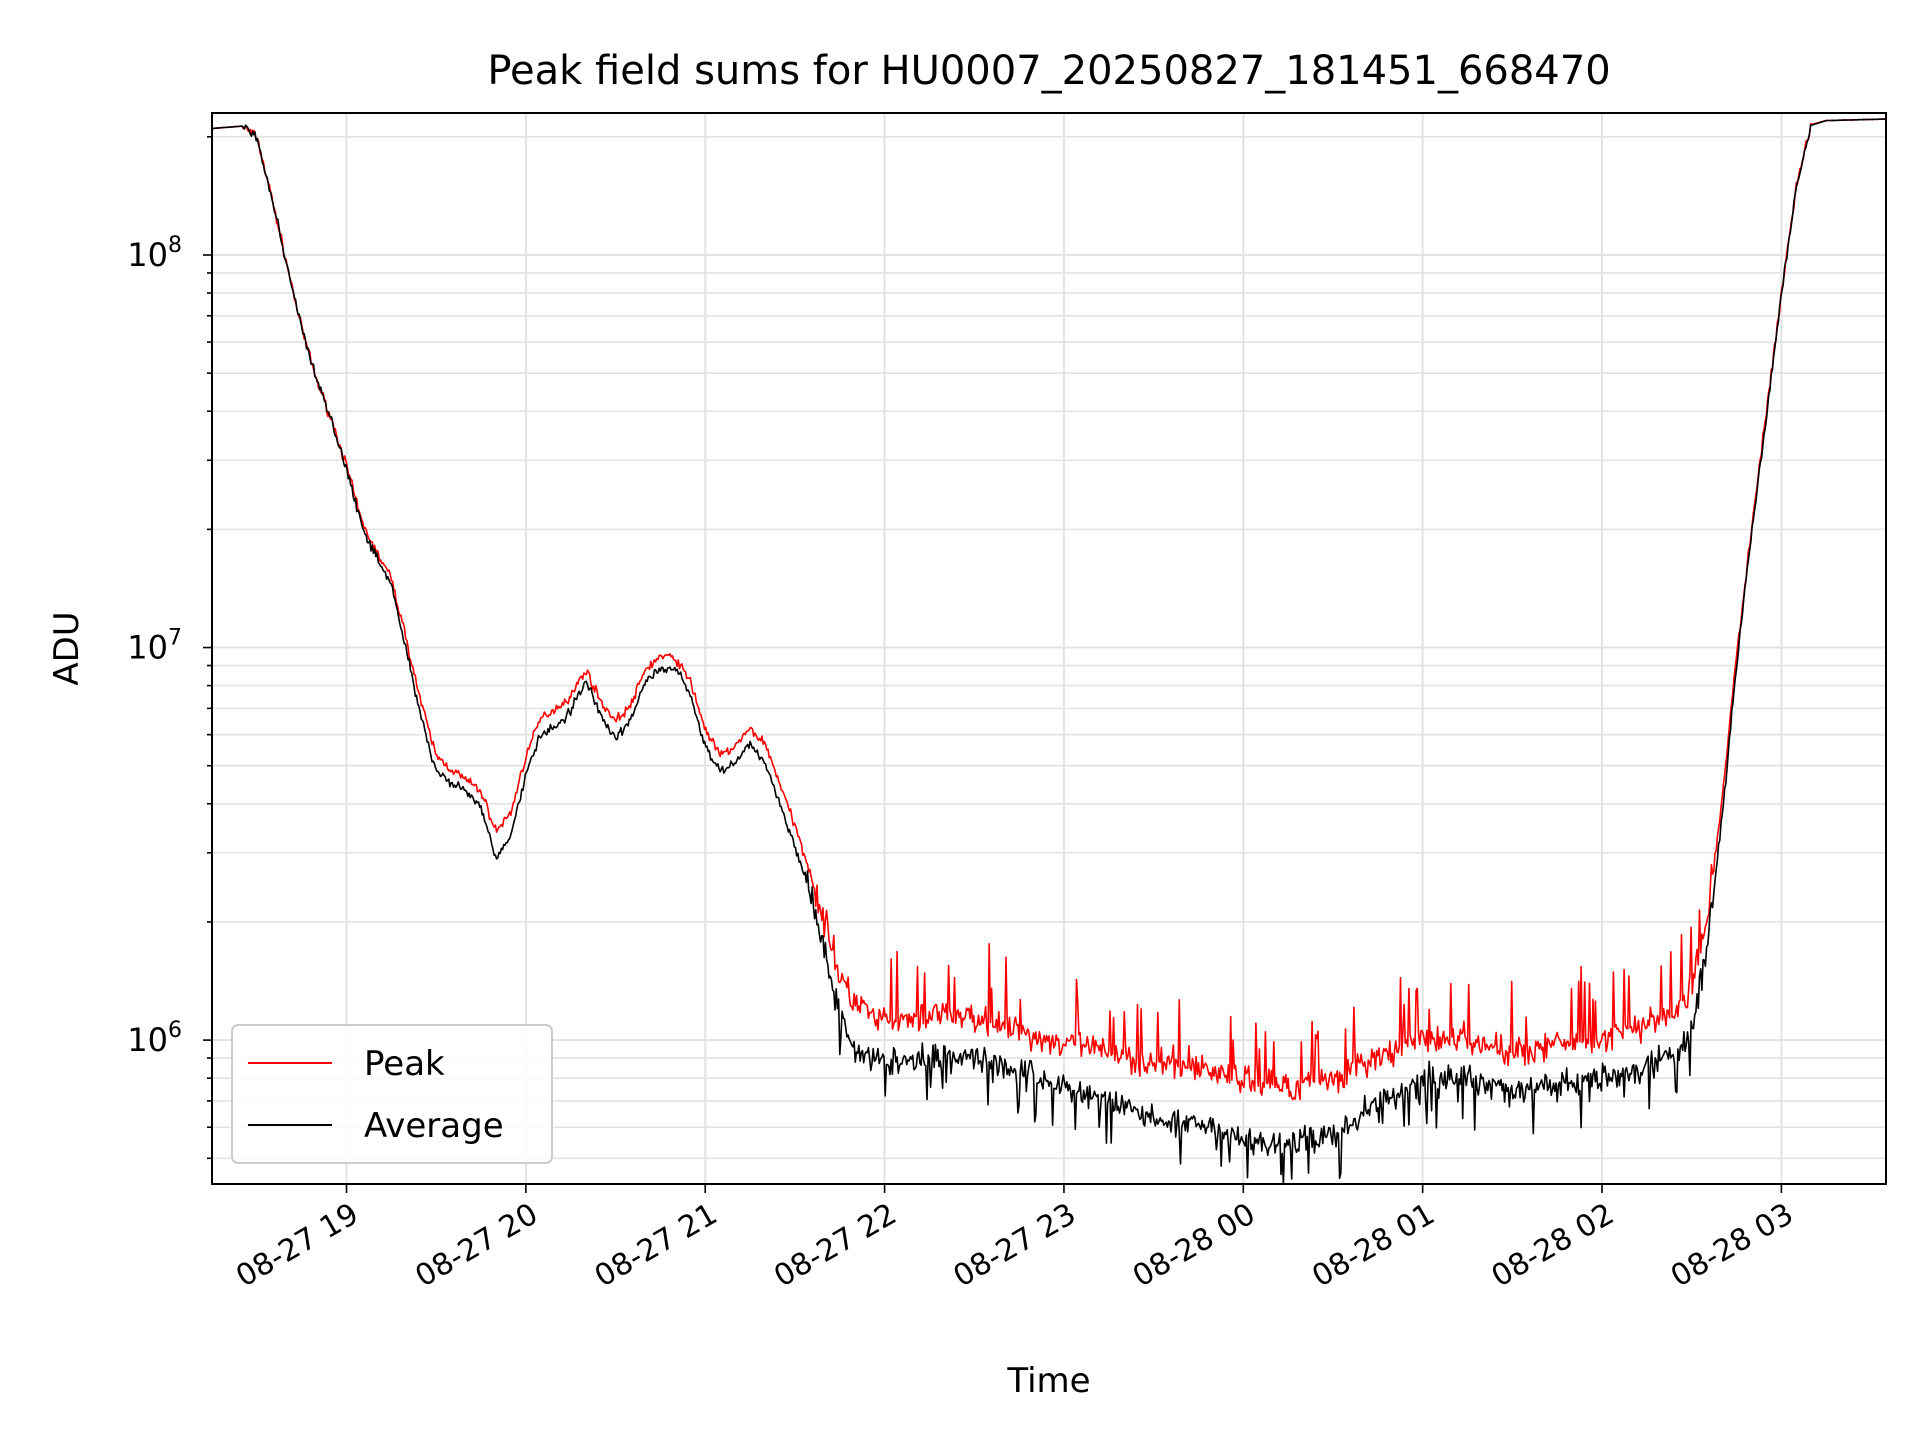  Describe the element at coordinates (1048, 1381) in the screenshot. I see `x-axis-label: Time` at that location.